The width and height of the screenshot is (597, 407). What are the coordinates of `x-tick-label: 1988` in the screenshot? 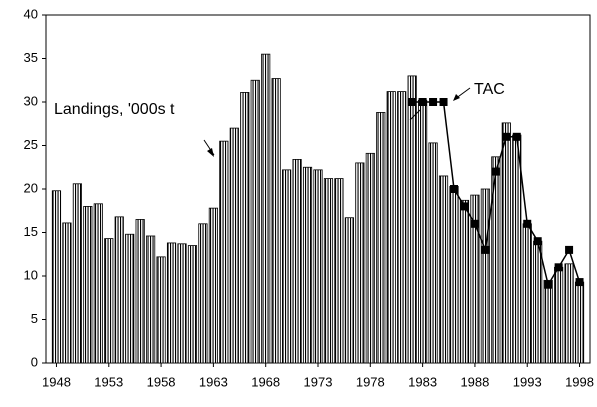 It's located at (474, 381).